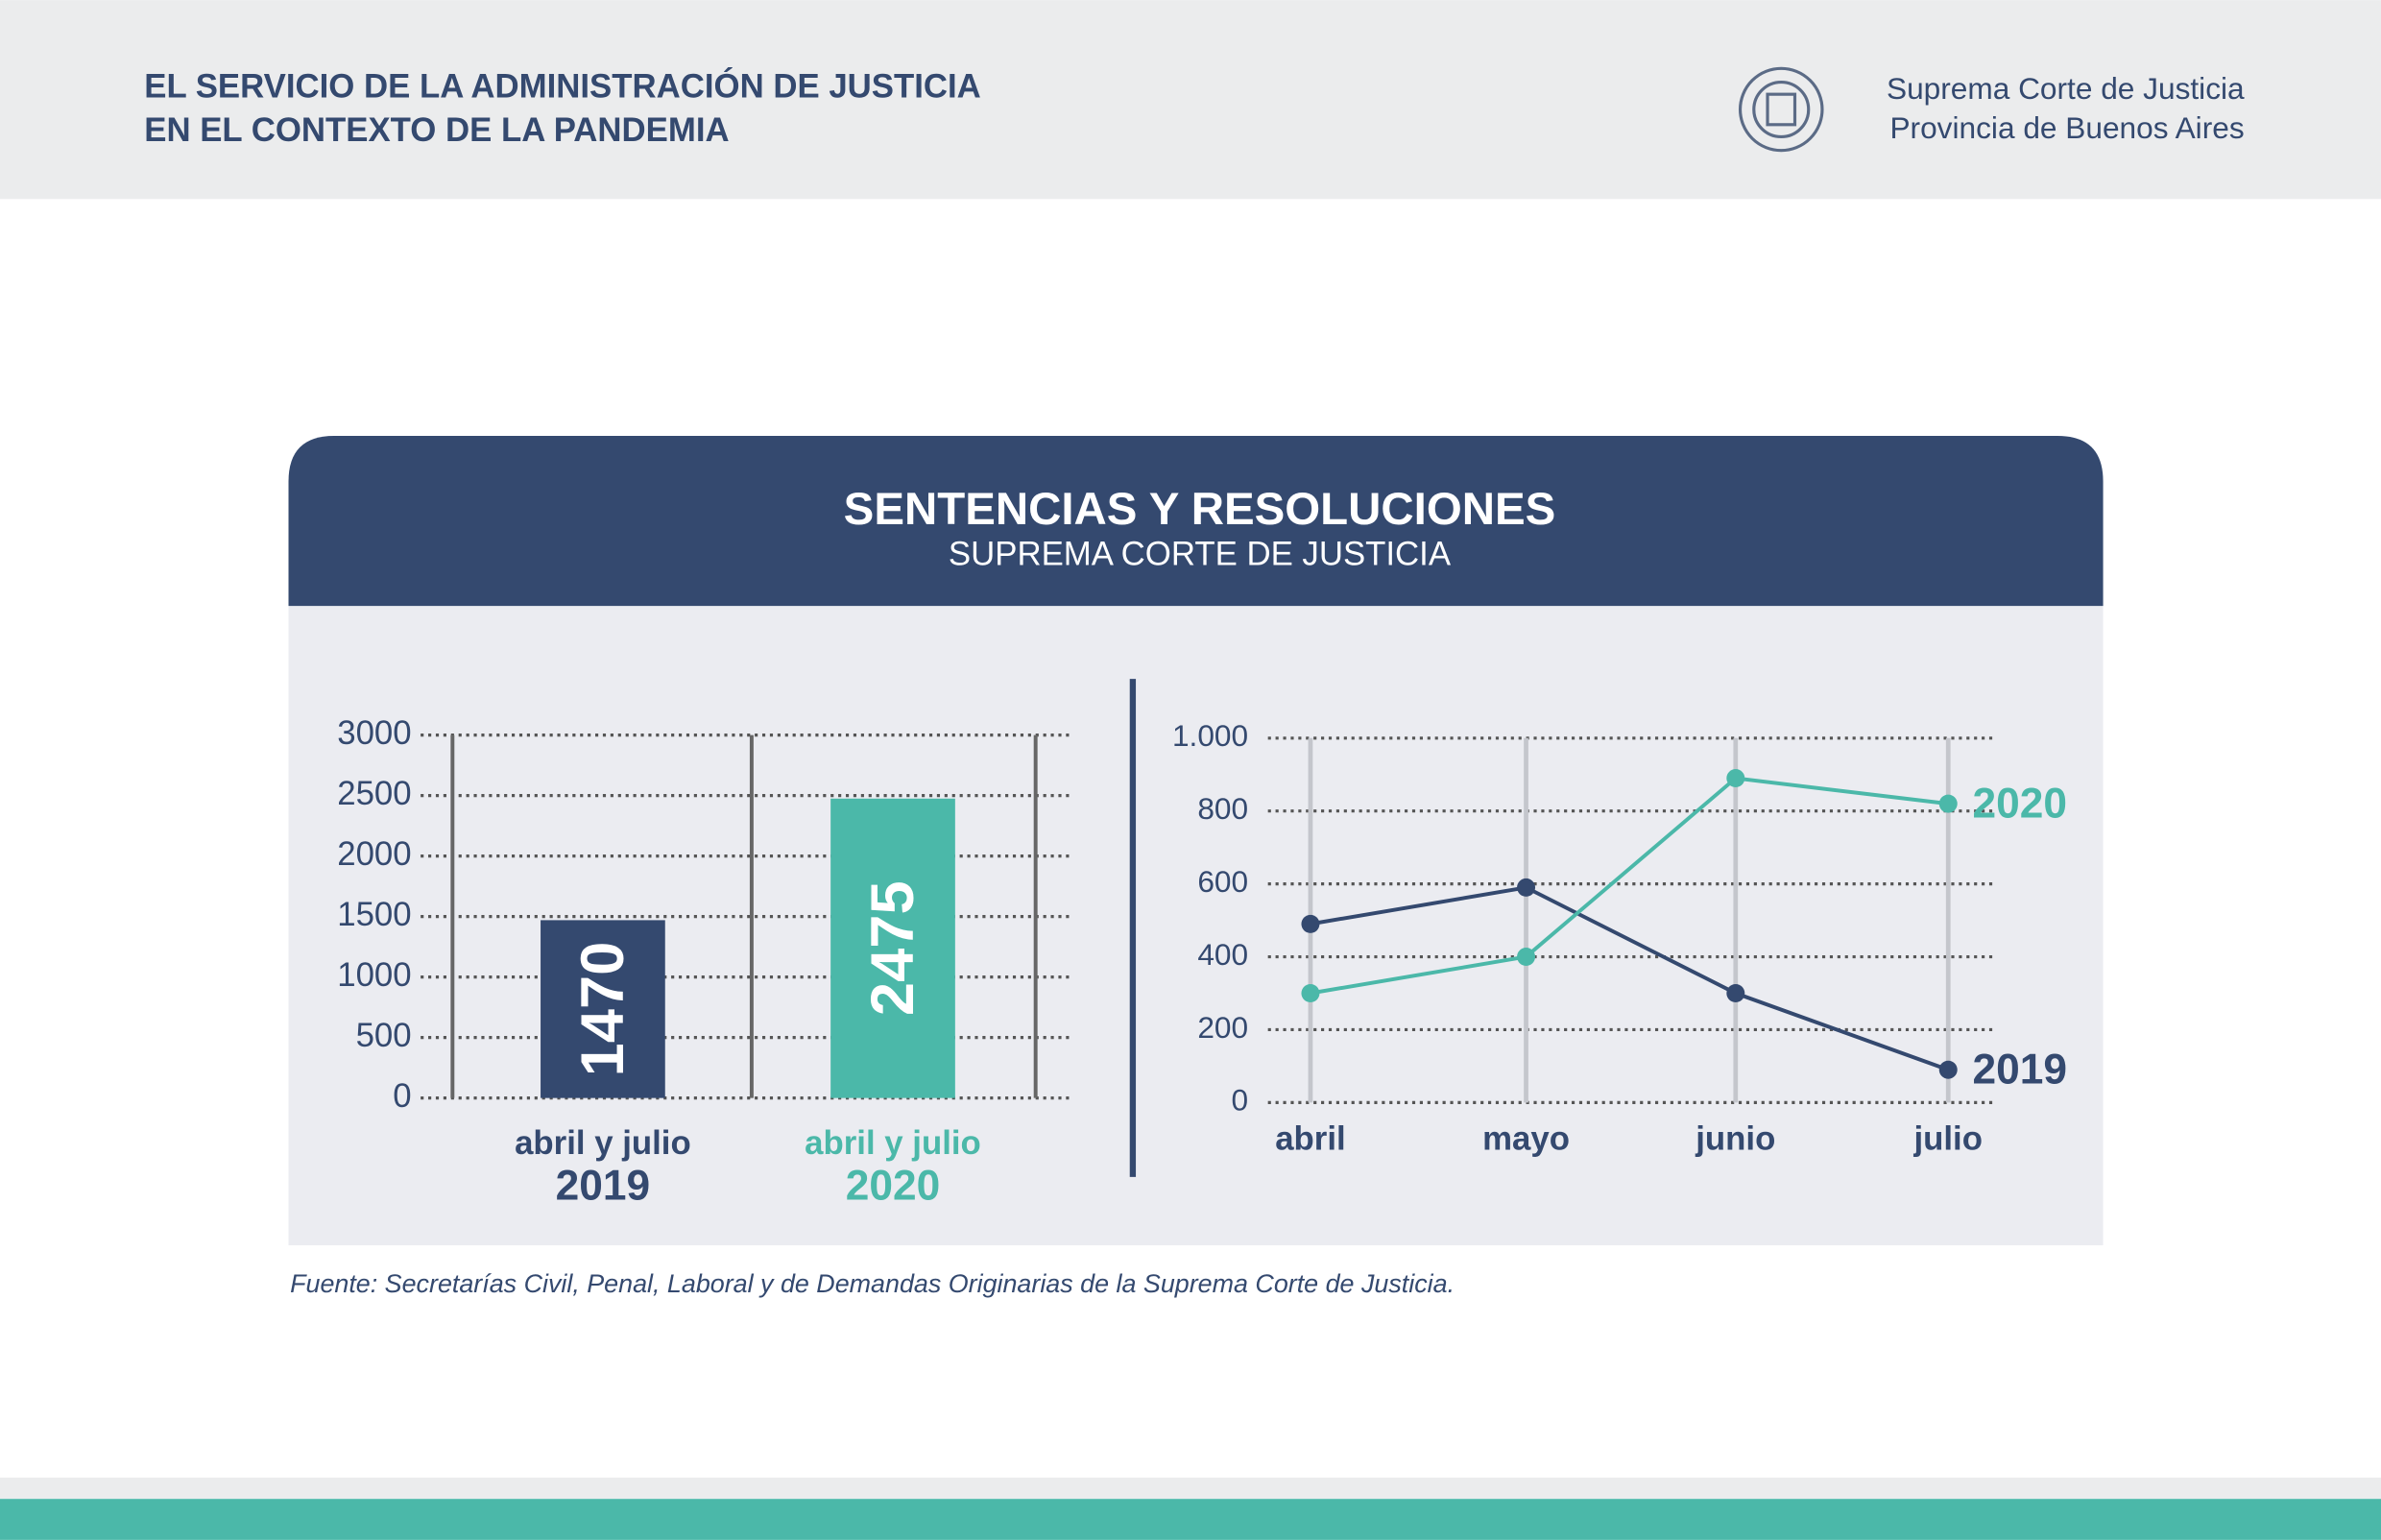 The height and width of the screenshot is (1540, 2381). I want to click on header-title: EN EL CONTEXTO DE LA PANDEMIA, so click(436, 130).